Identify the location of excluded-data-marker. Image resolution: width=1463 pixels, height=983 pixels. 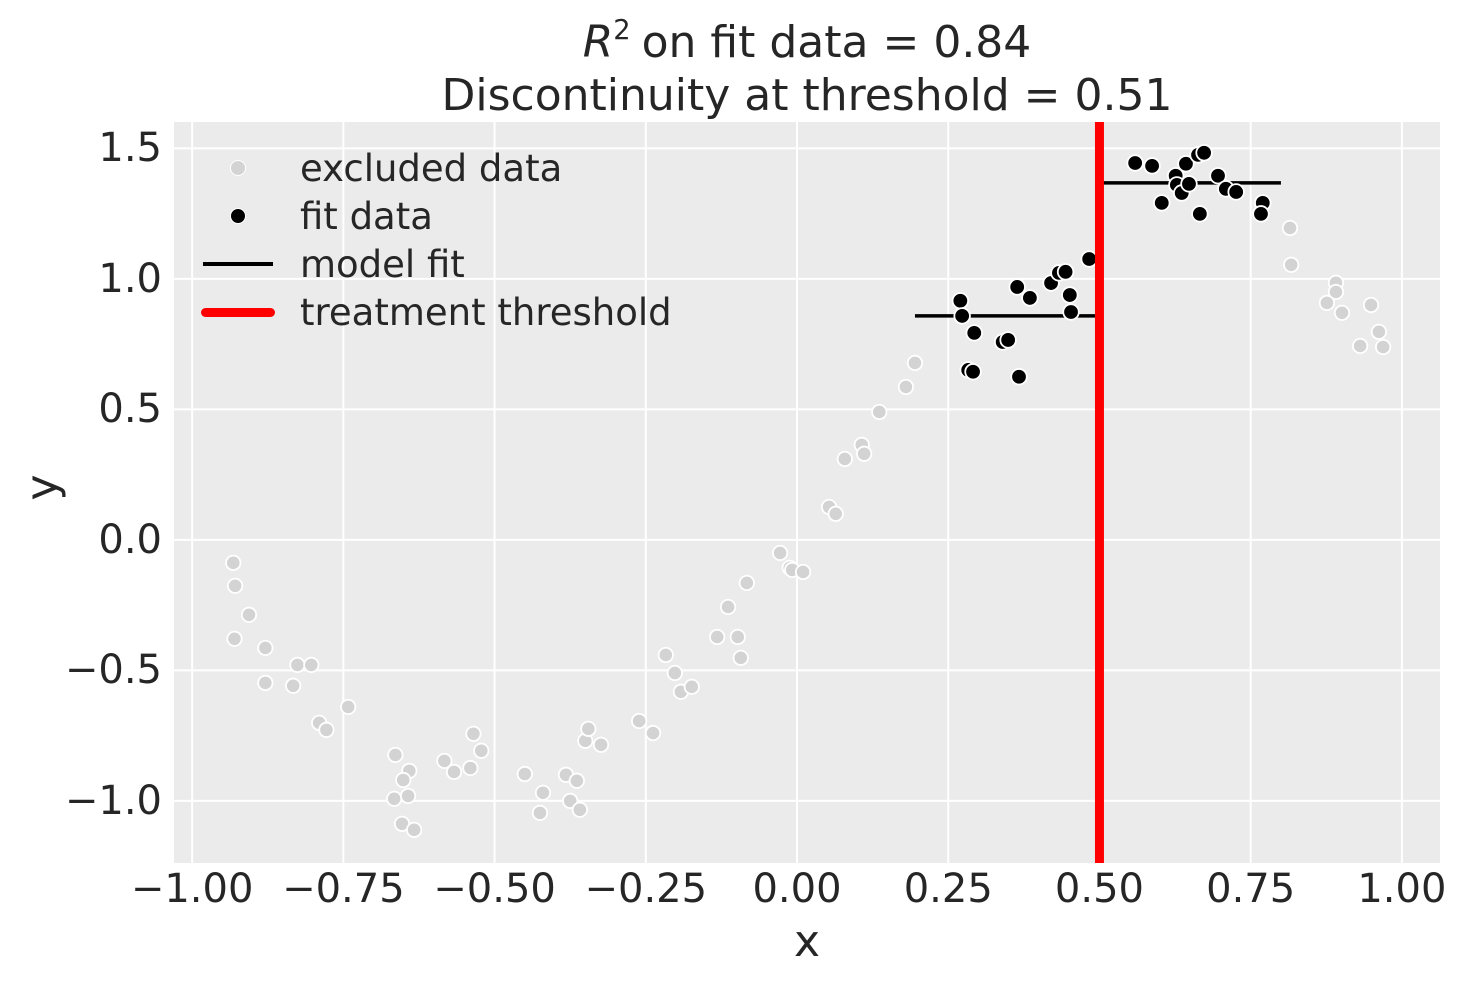
(238, 168).